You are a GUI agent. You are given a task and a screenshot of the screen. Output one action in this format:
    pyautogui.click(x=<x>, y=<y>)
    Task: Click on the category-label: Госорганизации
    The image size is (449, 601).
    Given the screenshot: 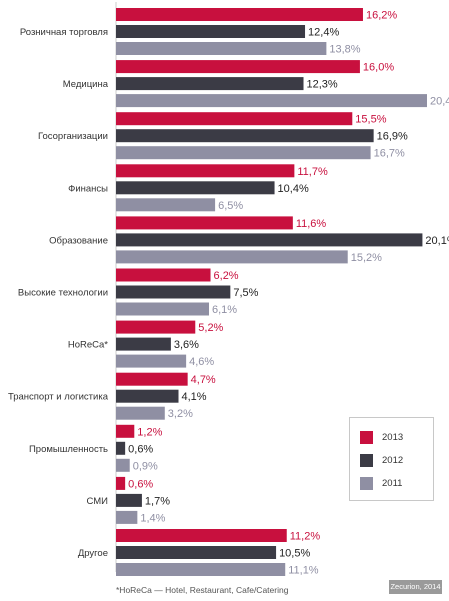 What is the action you would take?
    pyautogui.click(x=73, y=136)
    